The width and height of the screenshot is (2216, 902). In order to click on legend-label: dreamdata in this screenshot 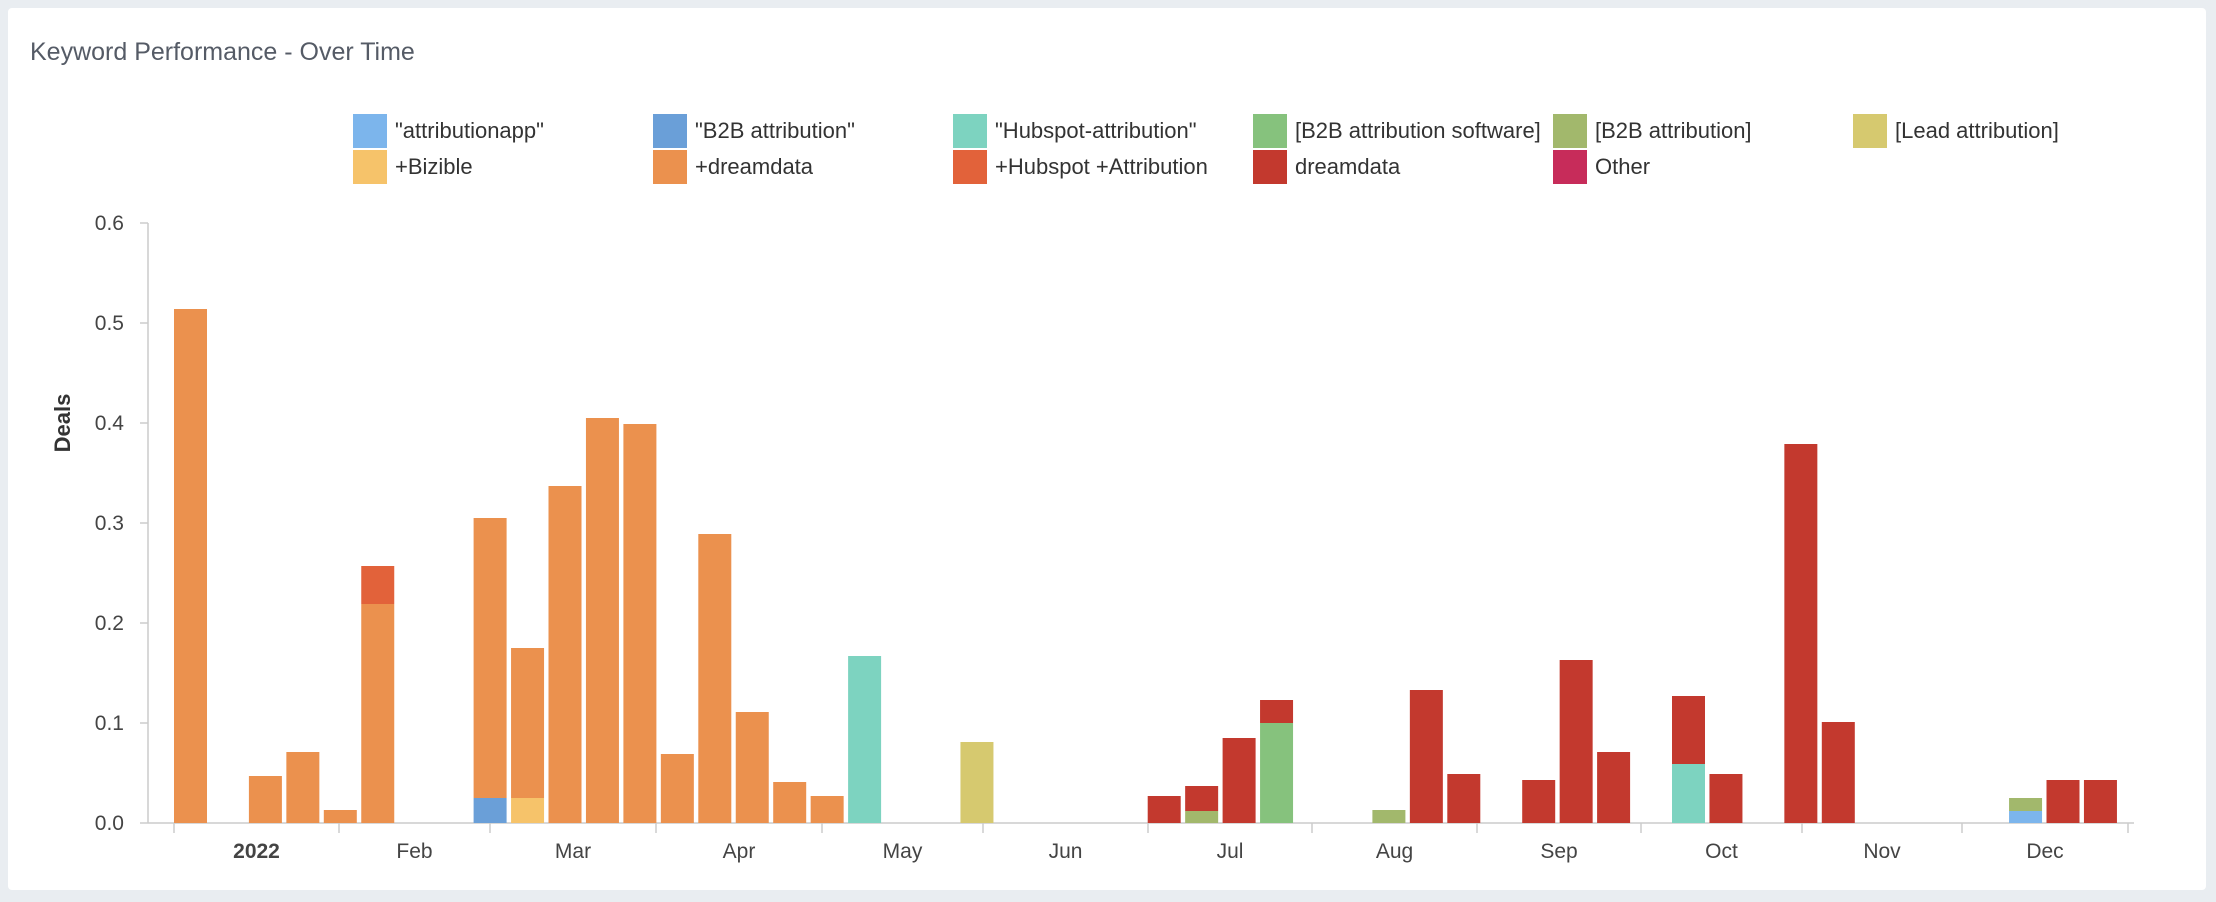, I will do `click(1348, 166)`.